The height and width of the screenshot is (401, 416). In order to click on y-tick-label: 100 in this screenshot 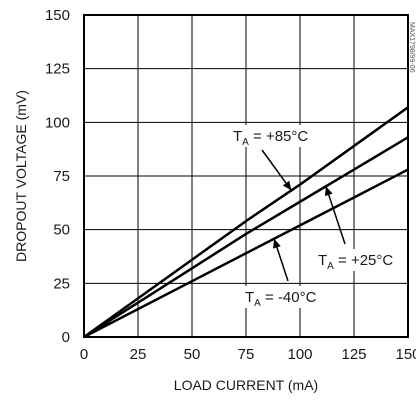, I will do `click(57, 122)`.